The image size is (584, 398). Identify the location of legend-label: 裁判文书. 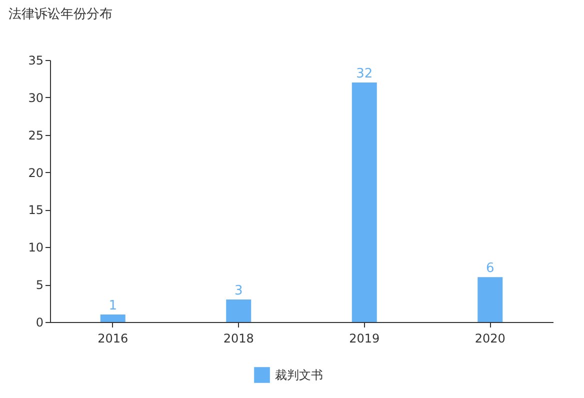
(299, 375).